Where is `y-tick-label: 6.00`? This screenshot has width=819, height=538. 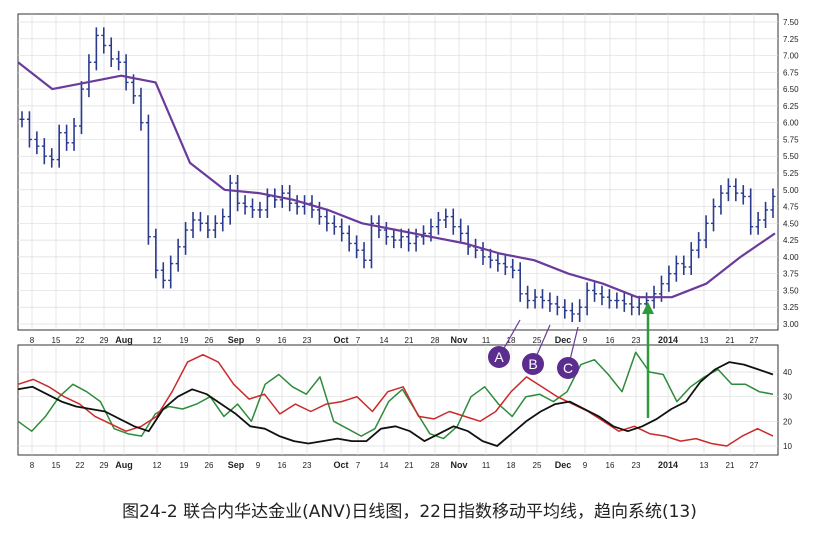 y-tick-label: 6.00 is located at coordinates (791, 123).